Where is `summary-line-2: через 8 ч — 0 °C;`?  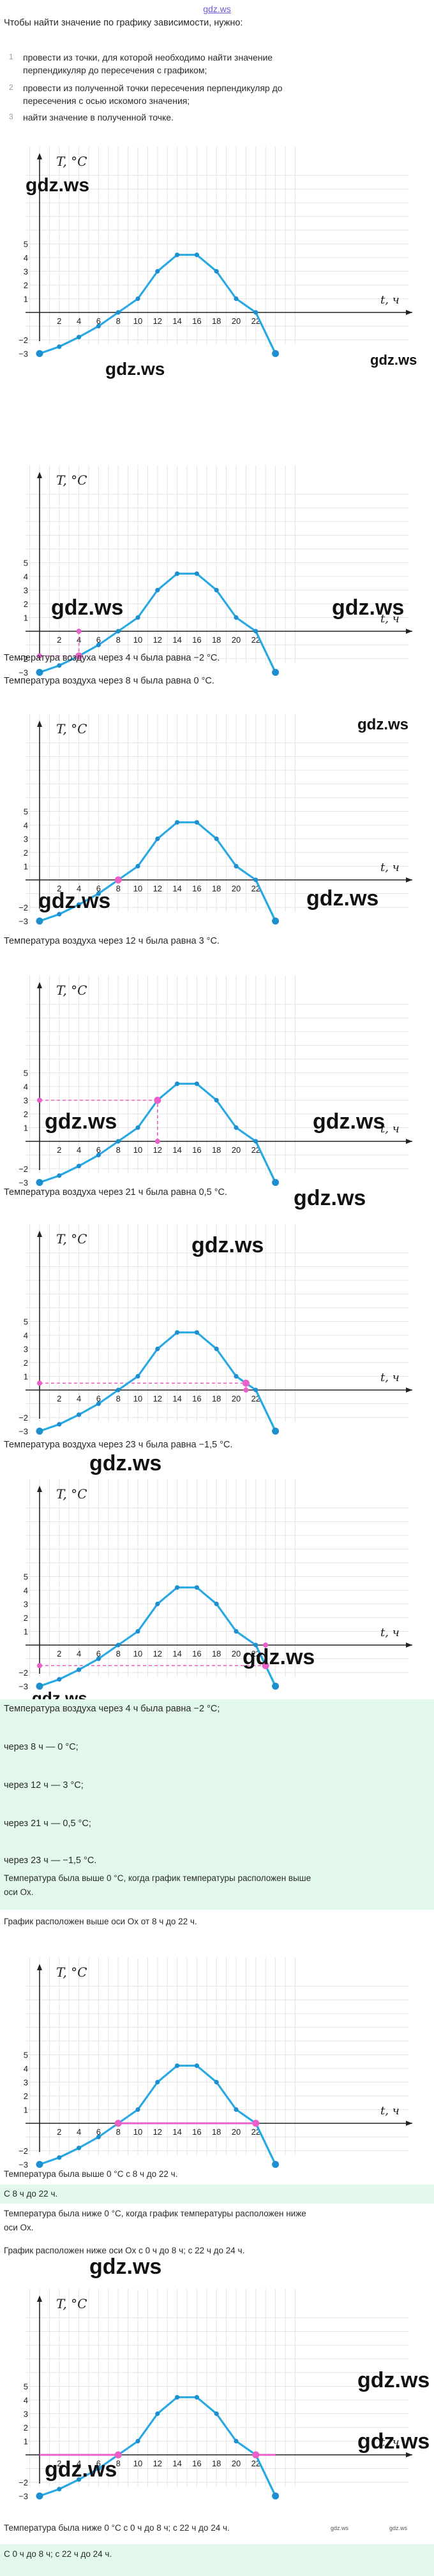
summary-line-2: через 8 ч — 0 °C; is located at coordinates (41, 1747).